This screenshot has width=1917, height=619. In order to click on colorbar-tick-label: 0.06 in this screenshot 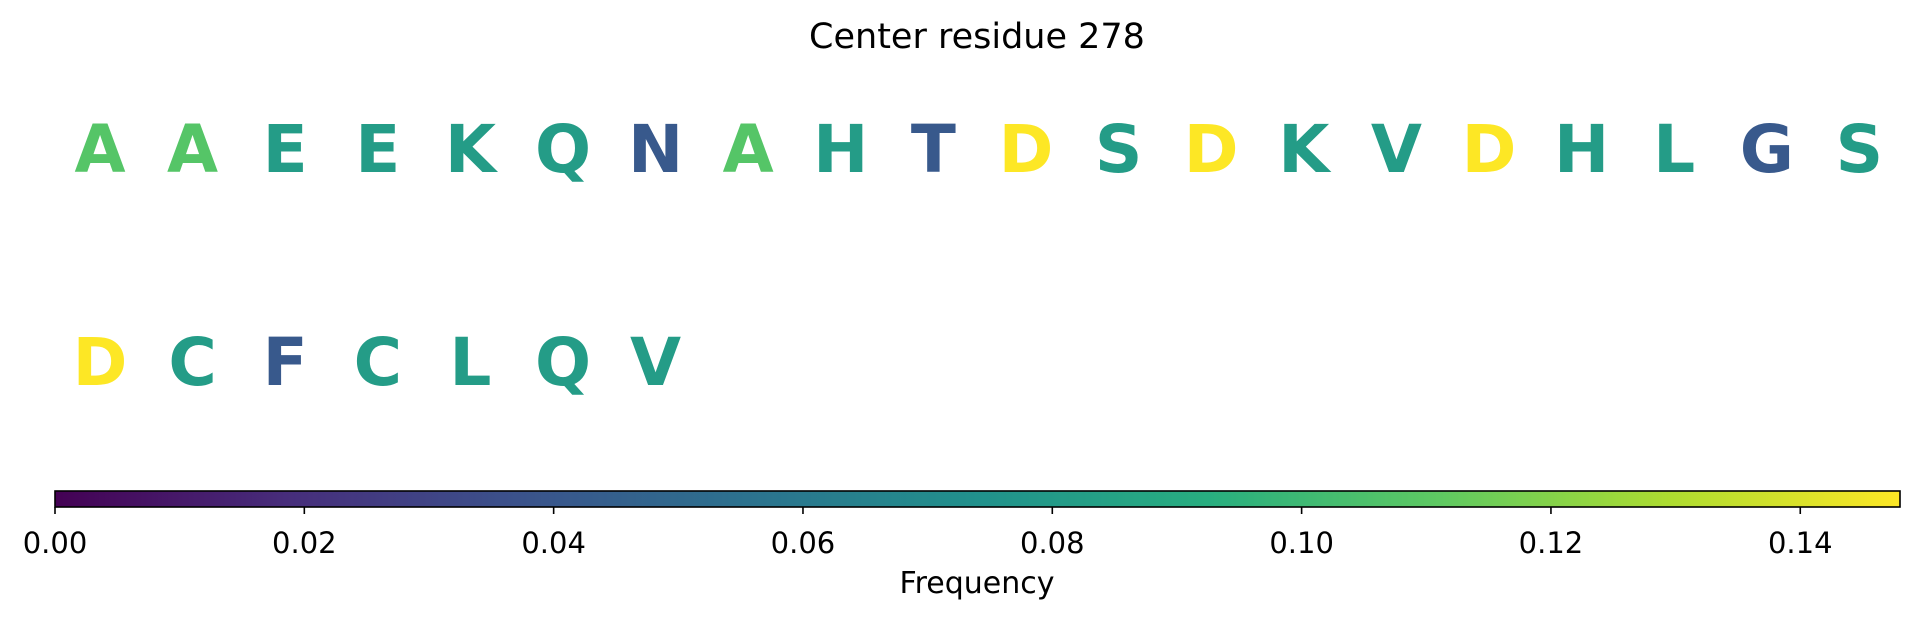, I will do `click(803, 543)`.